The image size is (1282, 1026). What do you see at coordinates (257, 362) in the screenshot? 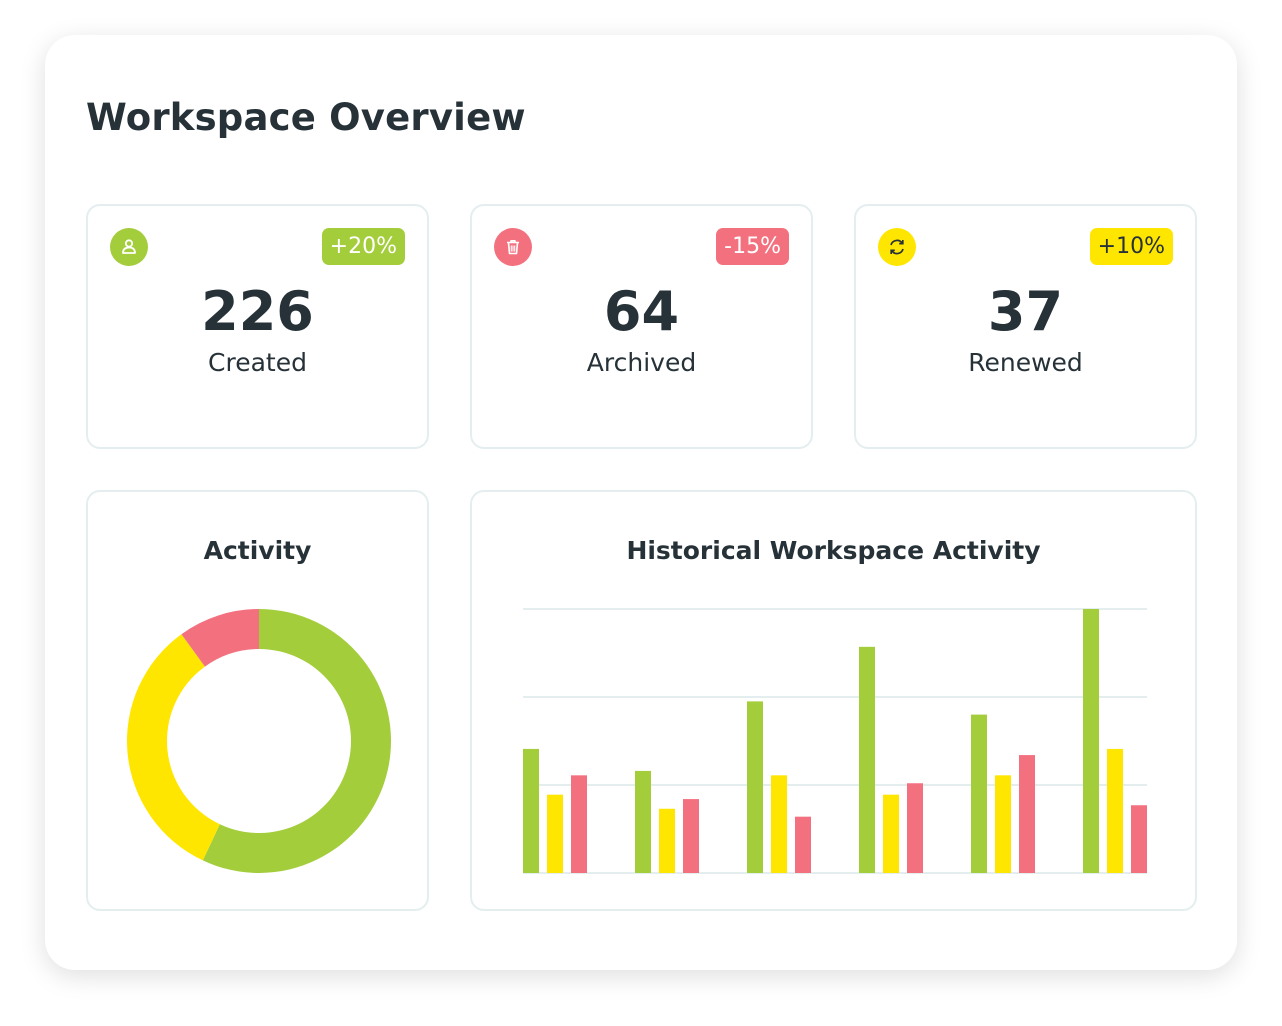
I see `stat-label: Created` at bounding box center [257, 362].